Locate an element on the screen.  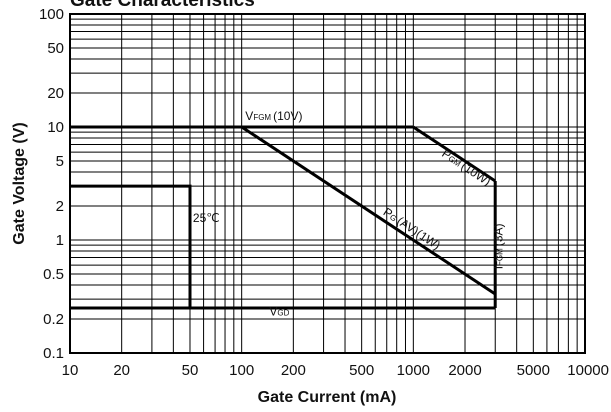
chart-title: Gate Characteristics is located at coordinates (162, 5).